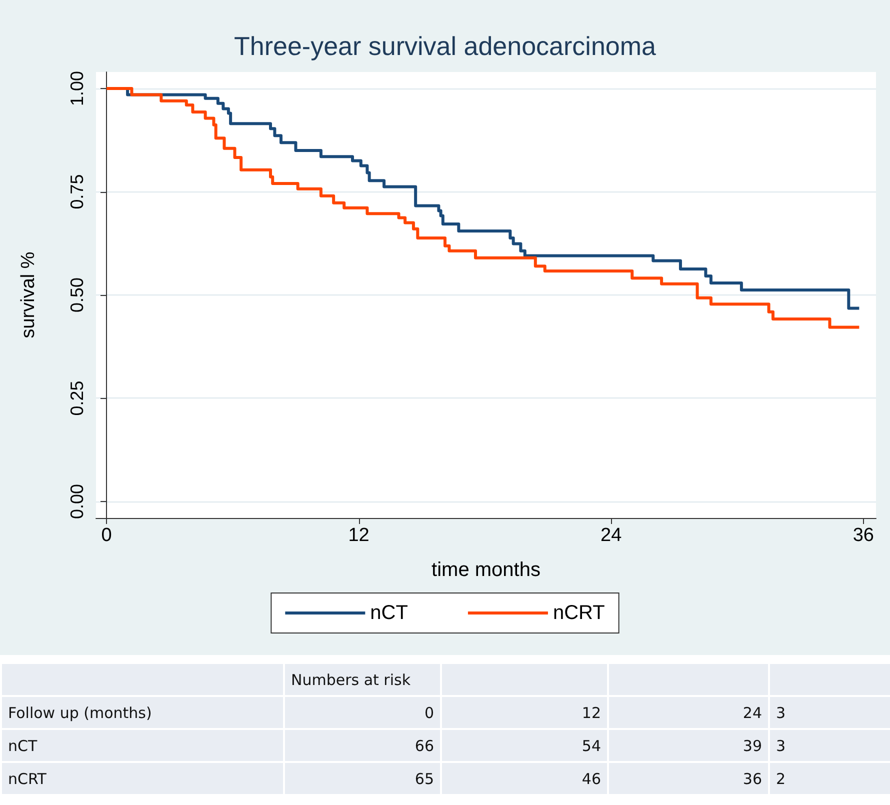 The height and width of the screenshot is (805, 890). I want to click on chart-title: Three-year survival adenocarcinoma, so click(445, 46).